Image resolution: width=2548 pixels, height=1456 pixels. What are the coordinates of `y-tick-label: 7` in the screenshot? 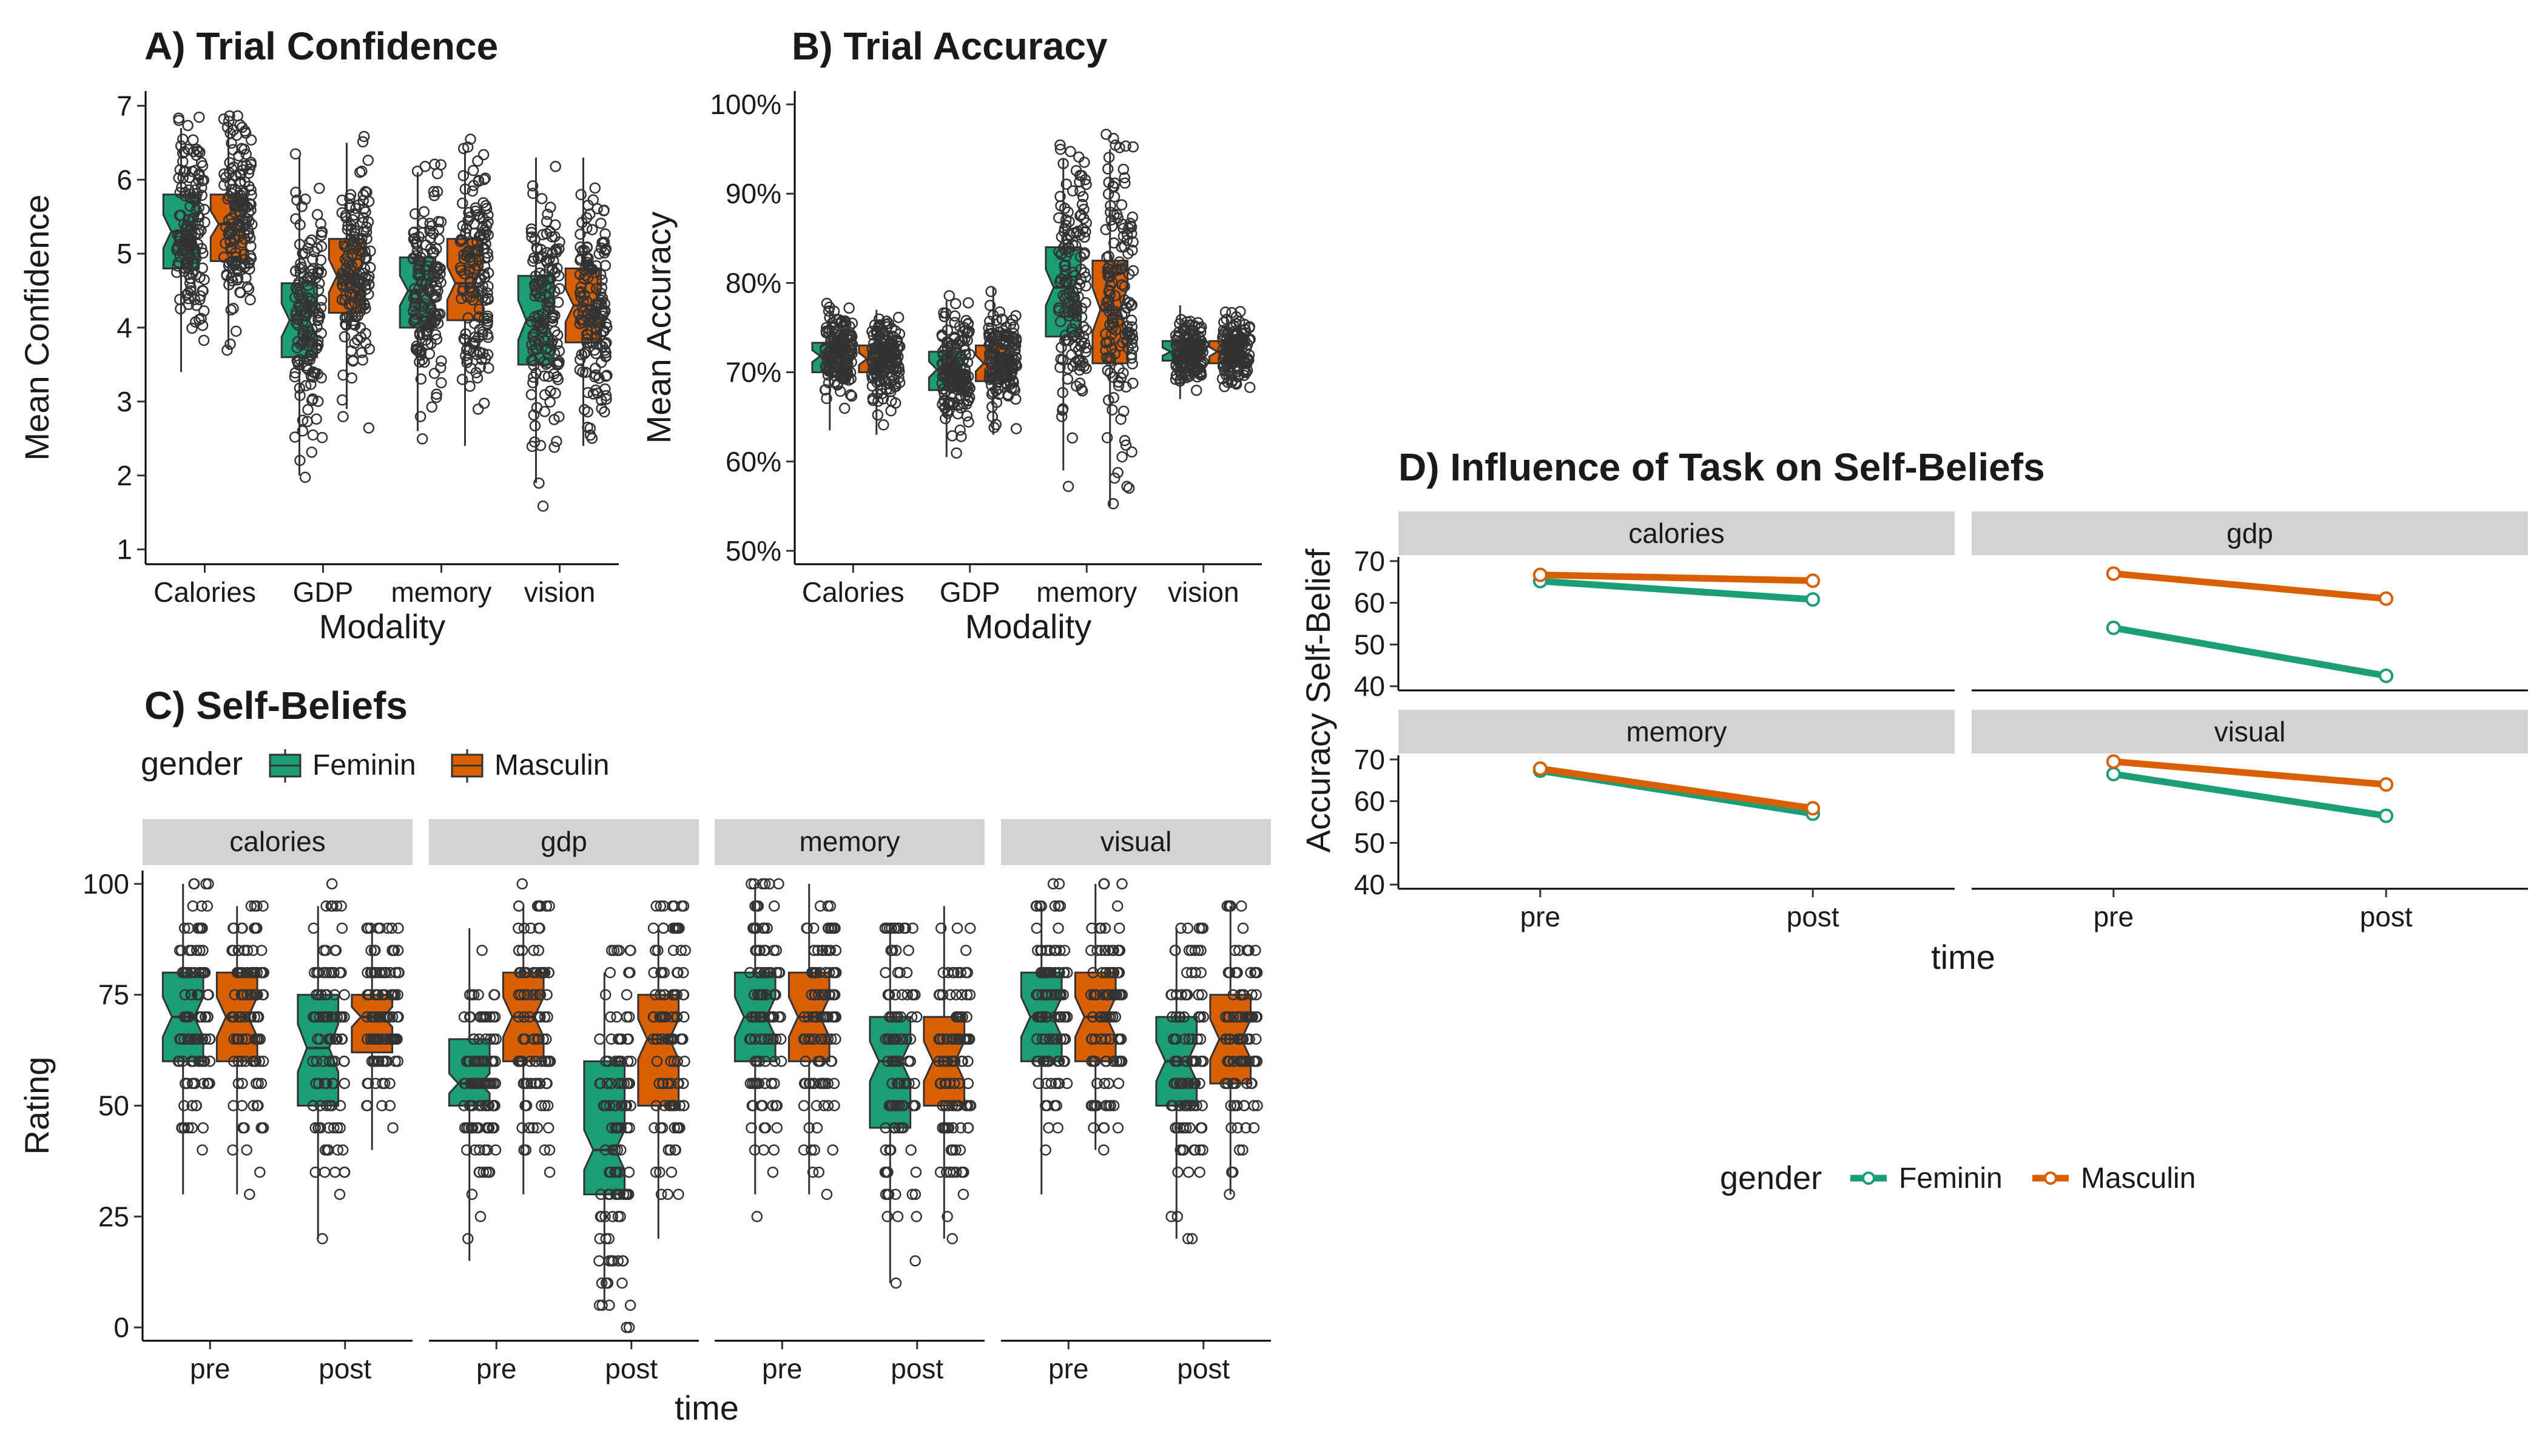 It's located at (124, 105).